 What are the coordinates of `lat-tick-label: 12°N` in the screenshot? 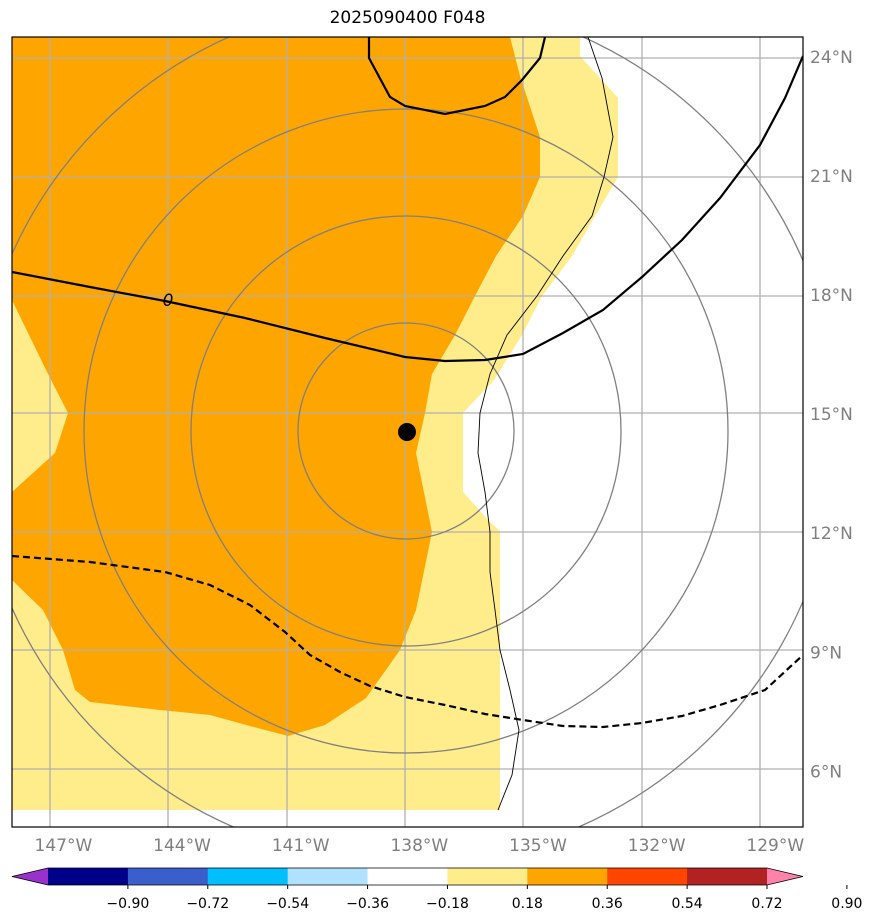 It's located at (831, 534).